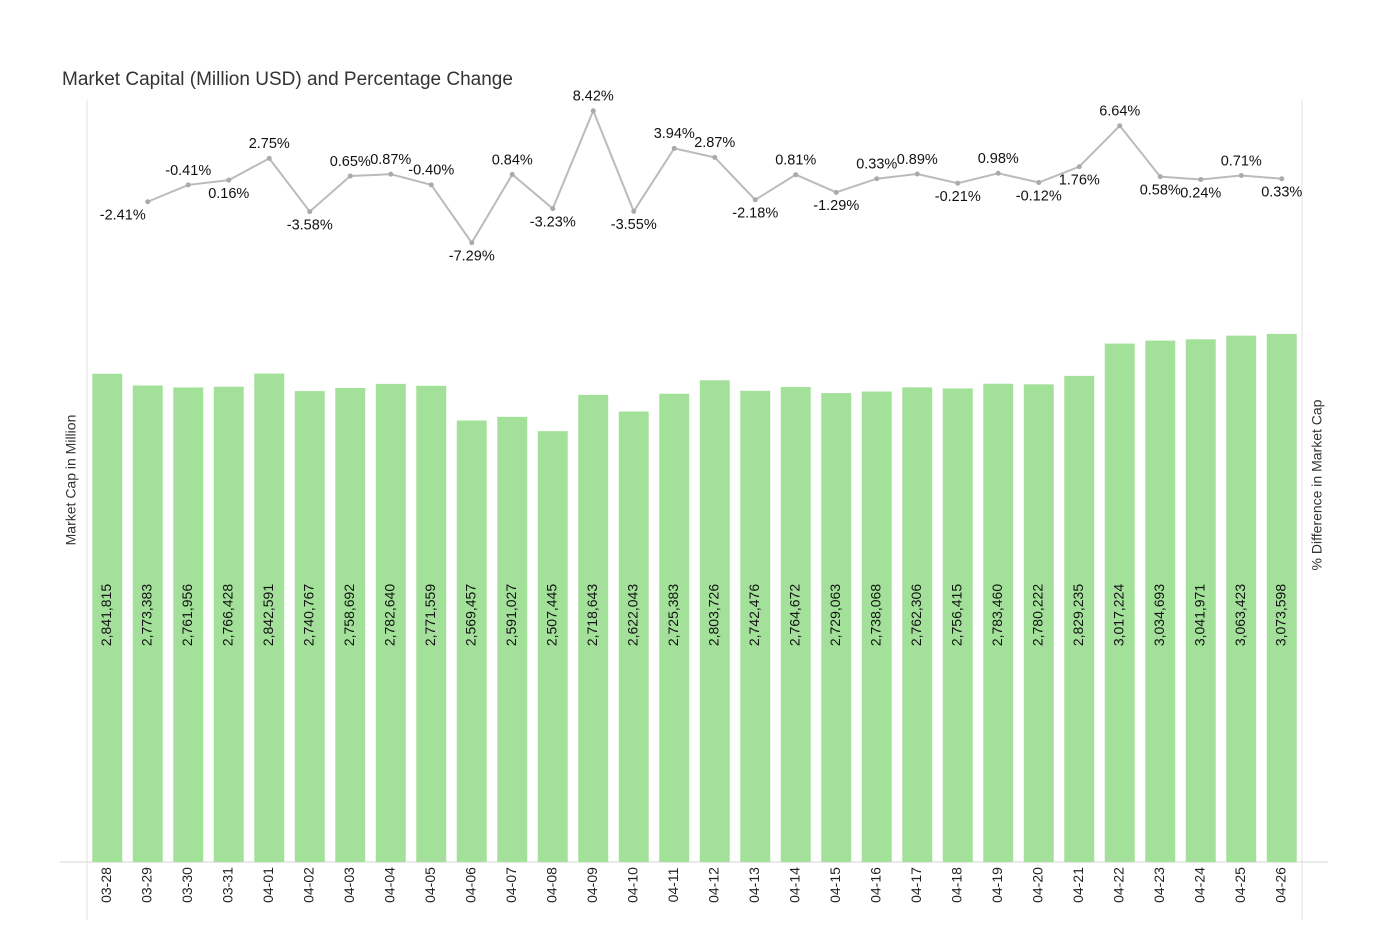 This screenshot has width=1374, height=938. What do you see at coordinates (349, 615) in the screenshot?
I see `bar-label: 2,758,692` at bounding box center [349, 615].